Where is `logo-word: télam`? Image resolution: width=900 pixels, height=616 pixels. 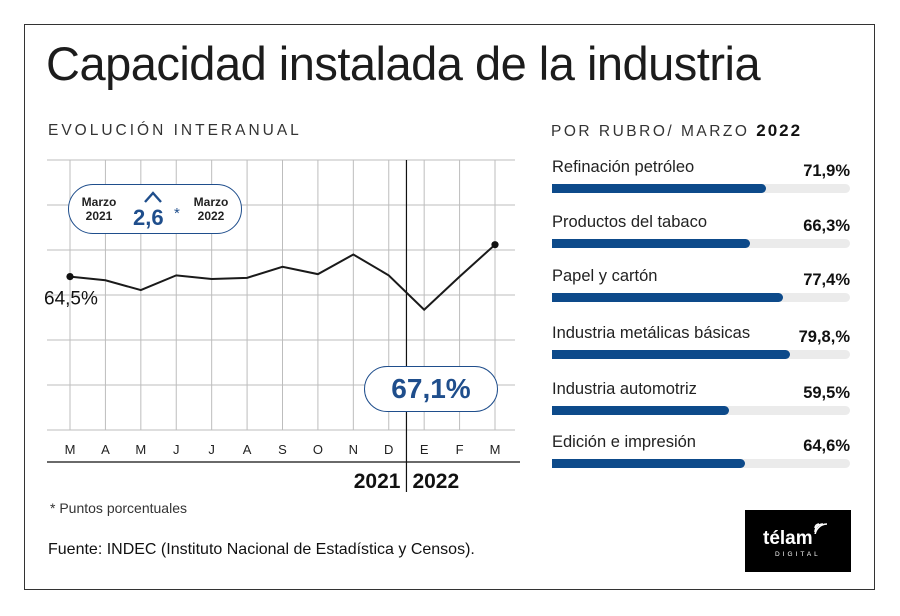 logo-word: télam is located at coordinates (788, 538).